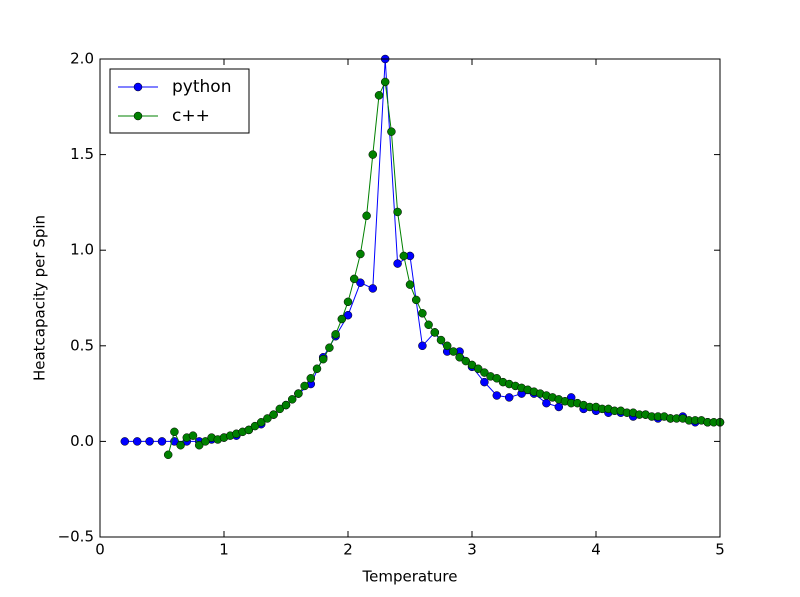  Describe the element at coordinates (409, 577) in the screenshot. I see `x-axis-label: Temperature` at that location.